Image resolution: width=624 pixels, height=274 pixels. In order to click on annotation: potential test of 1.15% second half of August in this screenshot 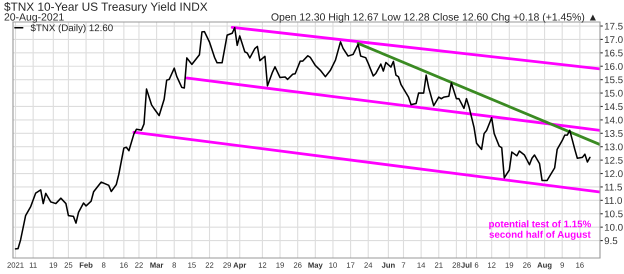, I will do `click(540, 230)`.